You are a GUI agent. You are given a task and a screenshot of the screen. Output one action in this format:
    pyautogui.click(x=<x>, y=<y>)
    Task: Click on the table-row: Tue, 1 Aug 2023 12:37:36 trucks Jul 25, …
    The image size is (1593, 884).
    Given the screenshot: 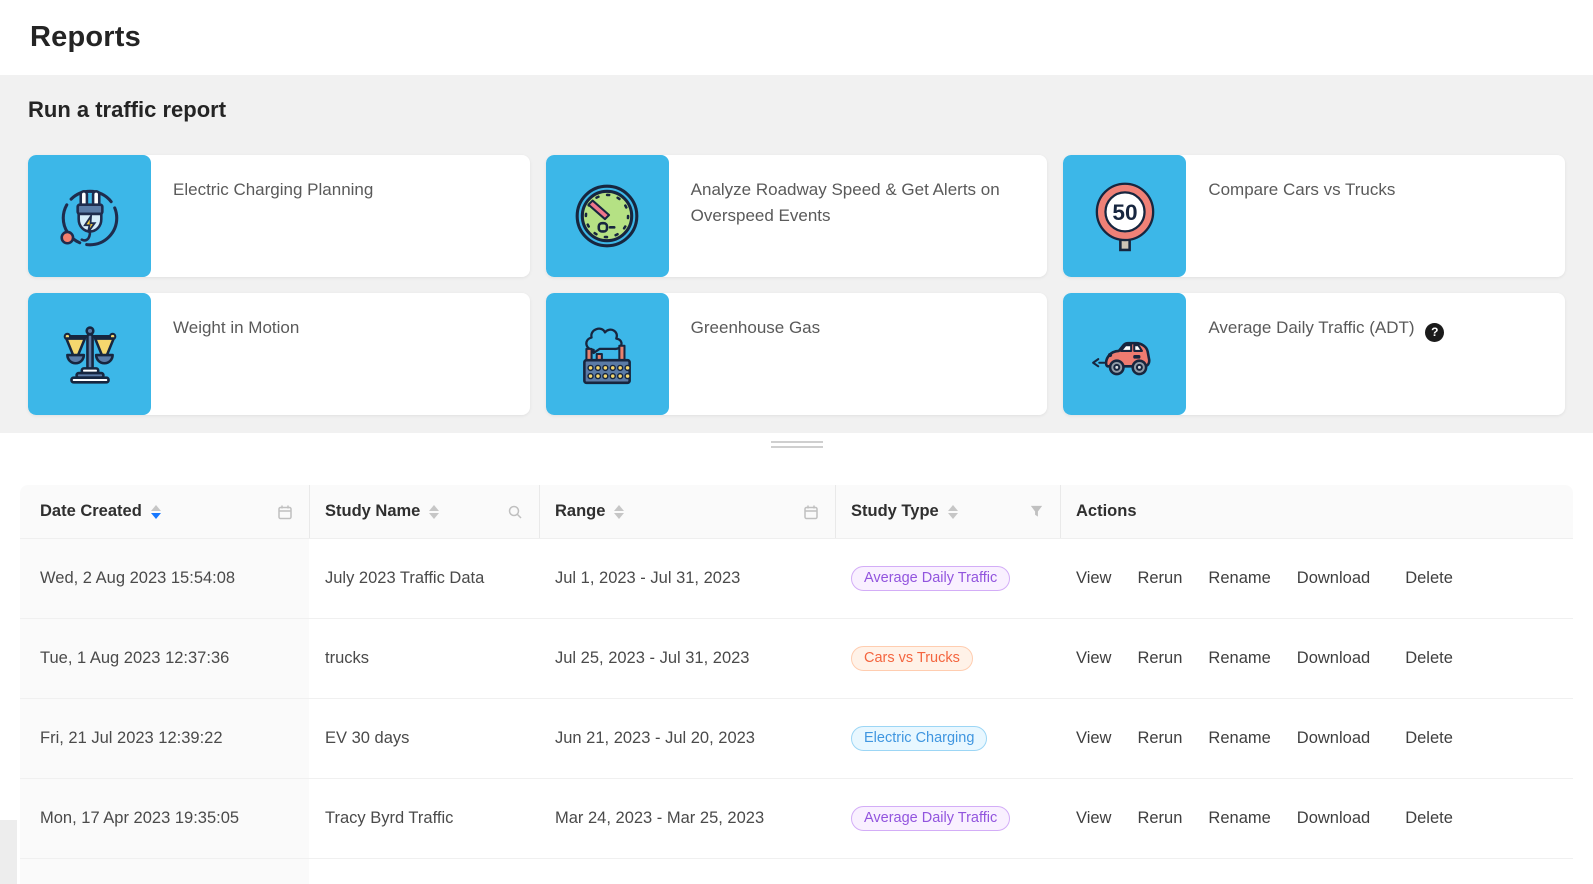 What is the action you would take?
    pyautogui.click(x=796, y=659)
    